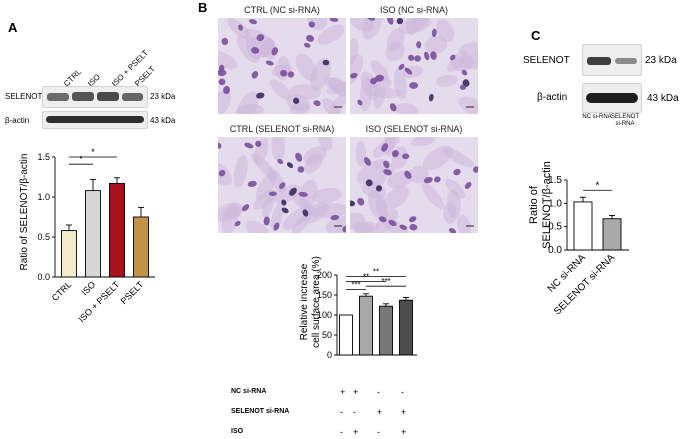 This screenshot has height=439, width=685. Describe the element at coordinates (43, 157) in the screenshot. I see `y-tick-label: 1.5` at that location.